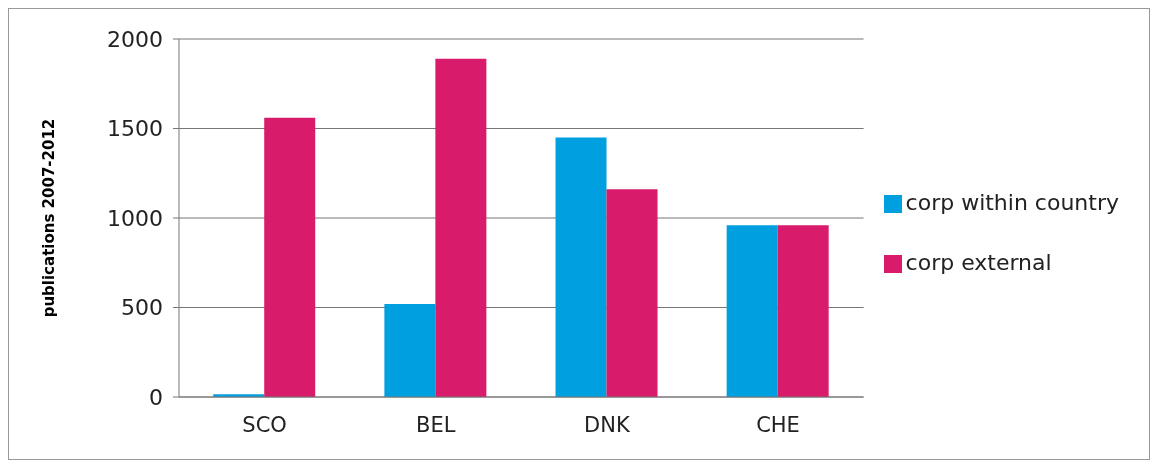  What do you see at coordinates (142, 308) in the screenshot?
I see `y-tick-label: 500` at bounding box center [142, 308].